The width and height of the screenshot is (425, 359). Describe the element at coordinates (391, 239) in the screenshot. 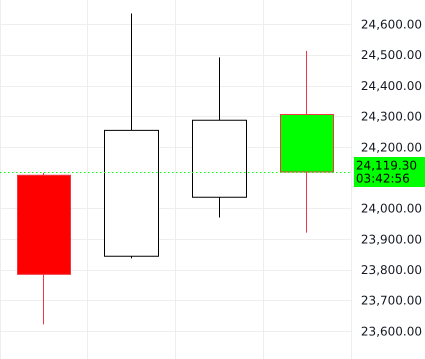

I see `y-tick-label: 23,900.00` at that location.